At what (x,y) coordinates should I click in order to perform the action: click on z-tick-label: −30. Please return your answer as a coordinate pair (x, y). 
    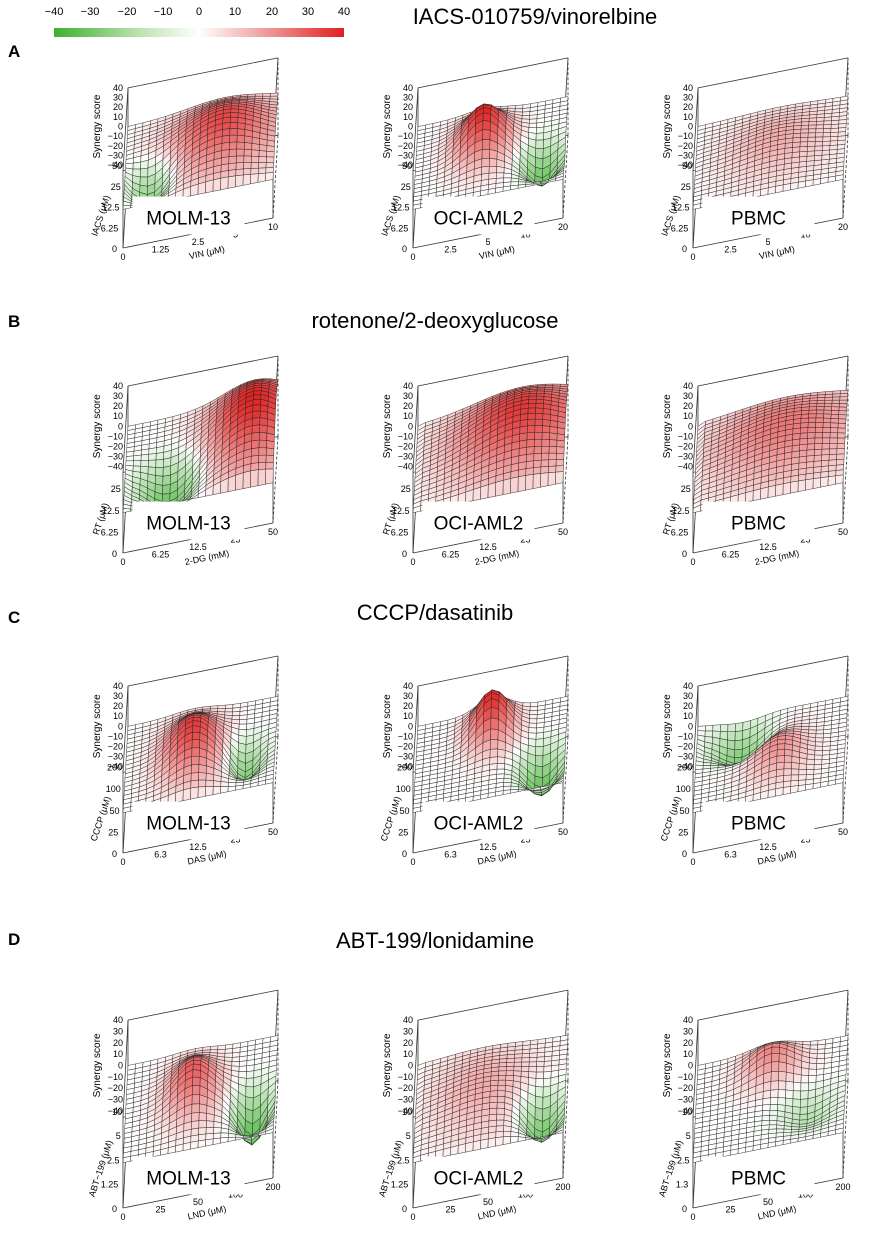
    Looking at the image, I should click on (115, 757).